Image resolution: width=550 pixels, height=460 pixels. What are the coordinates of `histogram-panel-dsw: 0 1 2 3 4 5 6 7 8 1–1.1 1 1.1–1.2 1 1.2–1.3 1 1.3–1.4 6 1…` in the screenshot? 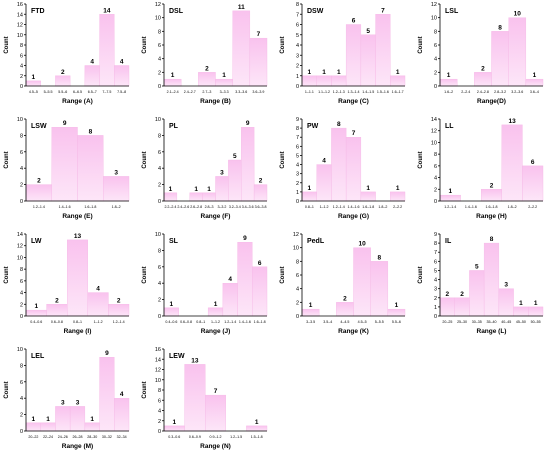 It's located at (343, 53).